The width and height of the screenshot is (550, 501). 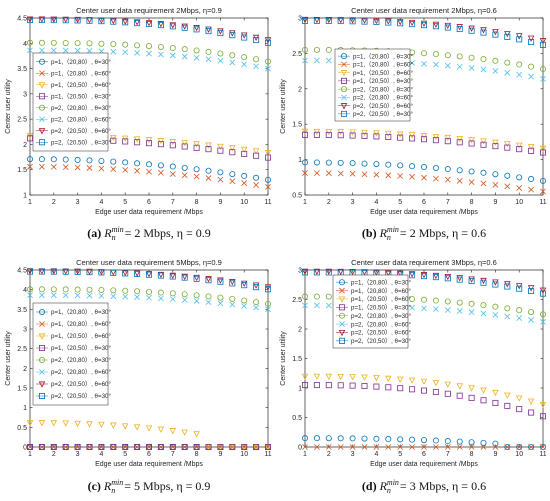 I want to click on caption-symbol: R, so click(x=107, y=486).